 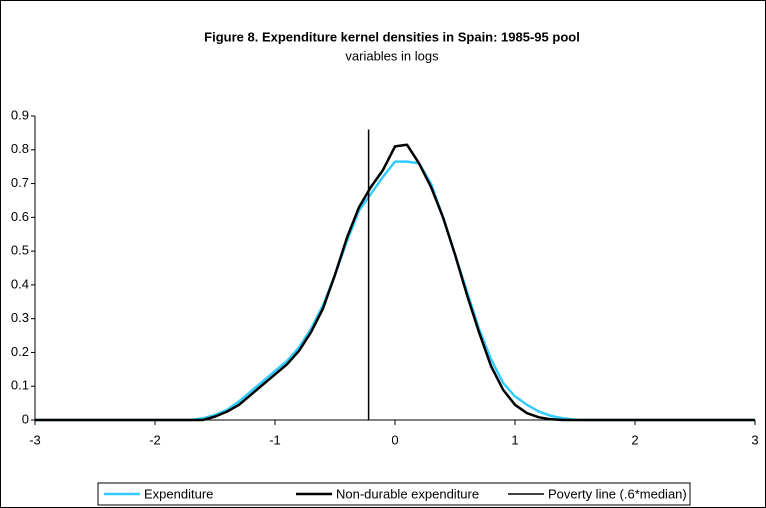 I want to click on x-tick-label: -3, so click(x=35, y=439).